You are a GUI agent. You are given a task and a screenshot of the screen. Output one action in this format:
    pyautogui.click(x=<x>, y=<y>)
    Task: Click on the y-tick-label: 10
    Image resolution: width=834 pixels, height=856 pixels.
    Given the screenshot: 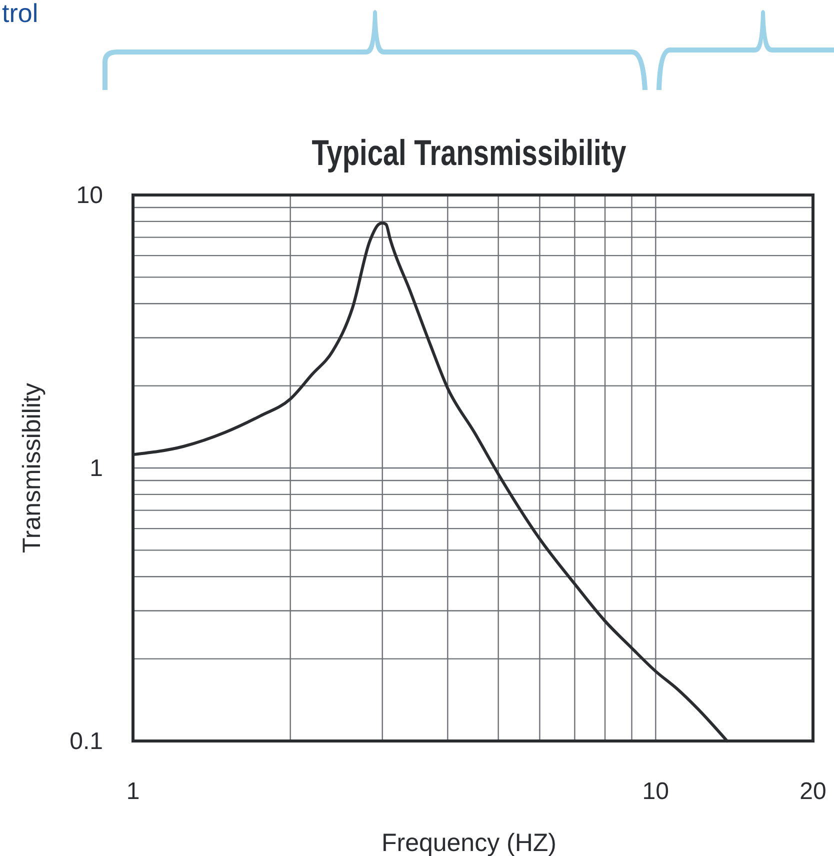 What is the action you would take?
    pyautogui.click(x=89, y=195)
    